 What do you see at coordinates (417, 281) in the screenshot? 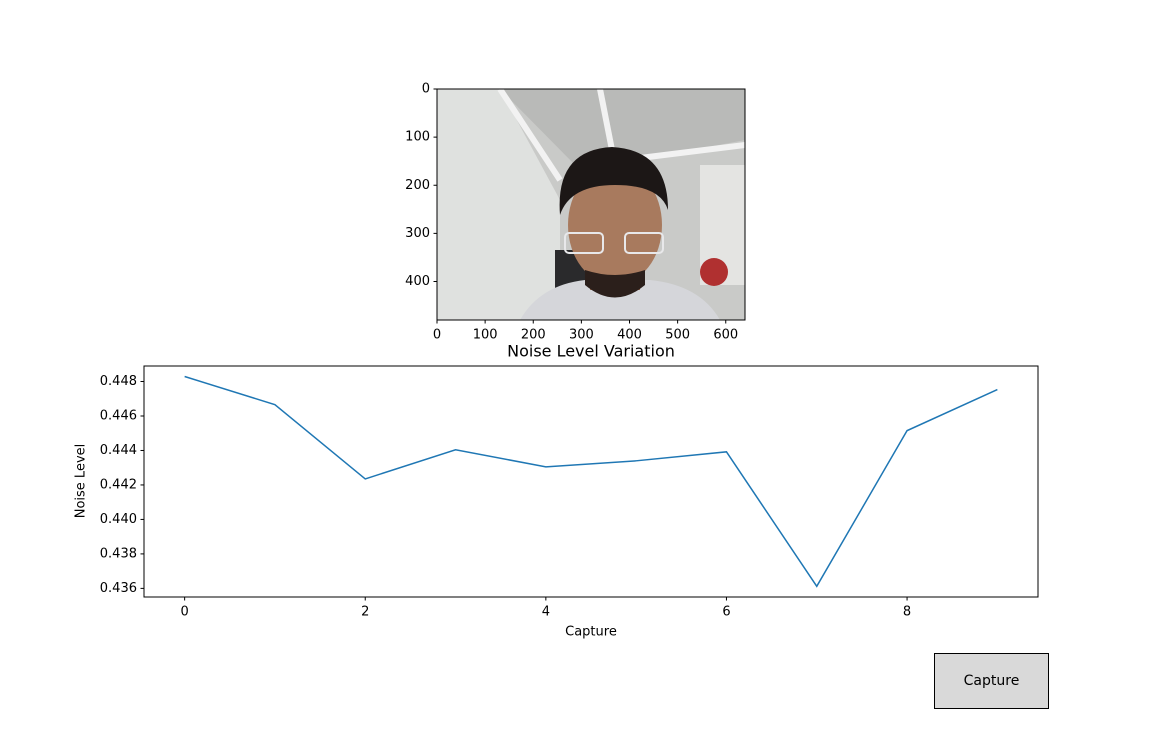
I see `y-tick-label: 400` at bounding box center [417, 281].